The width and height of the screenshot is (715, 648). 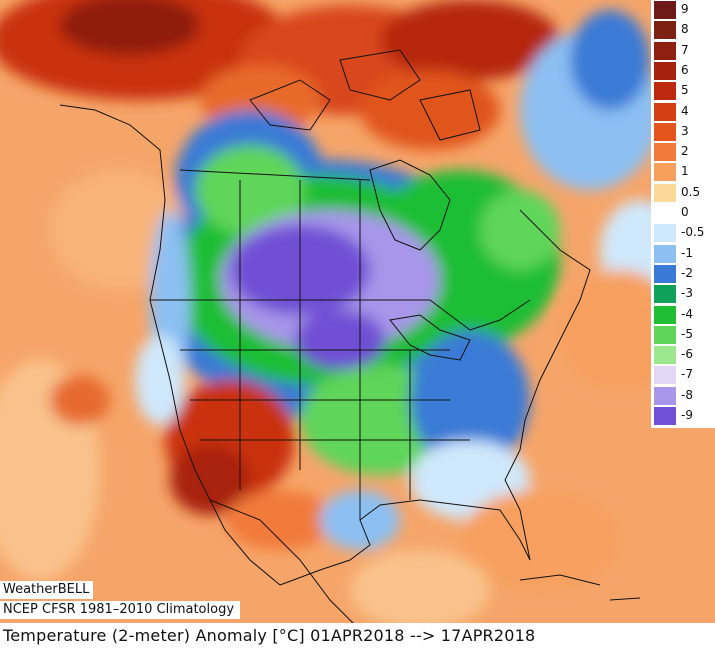 I want to click on legend-row: -6, so click(x=683, y=355).